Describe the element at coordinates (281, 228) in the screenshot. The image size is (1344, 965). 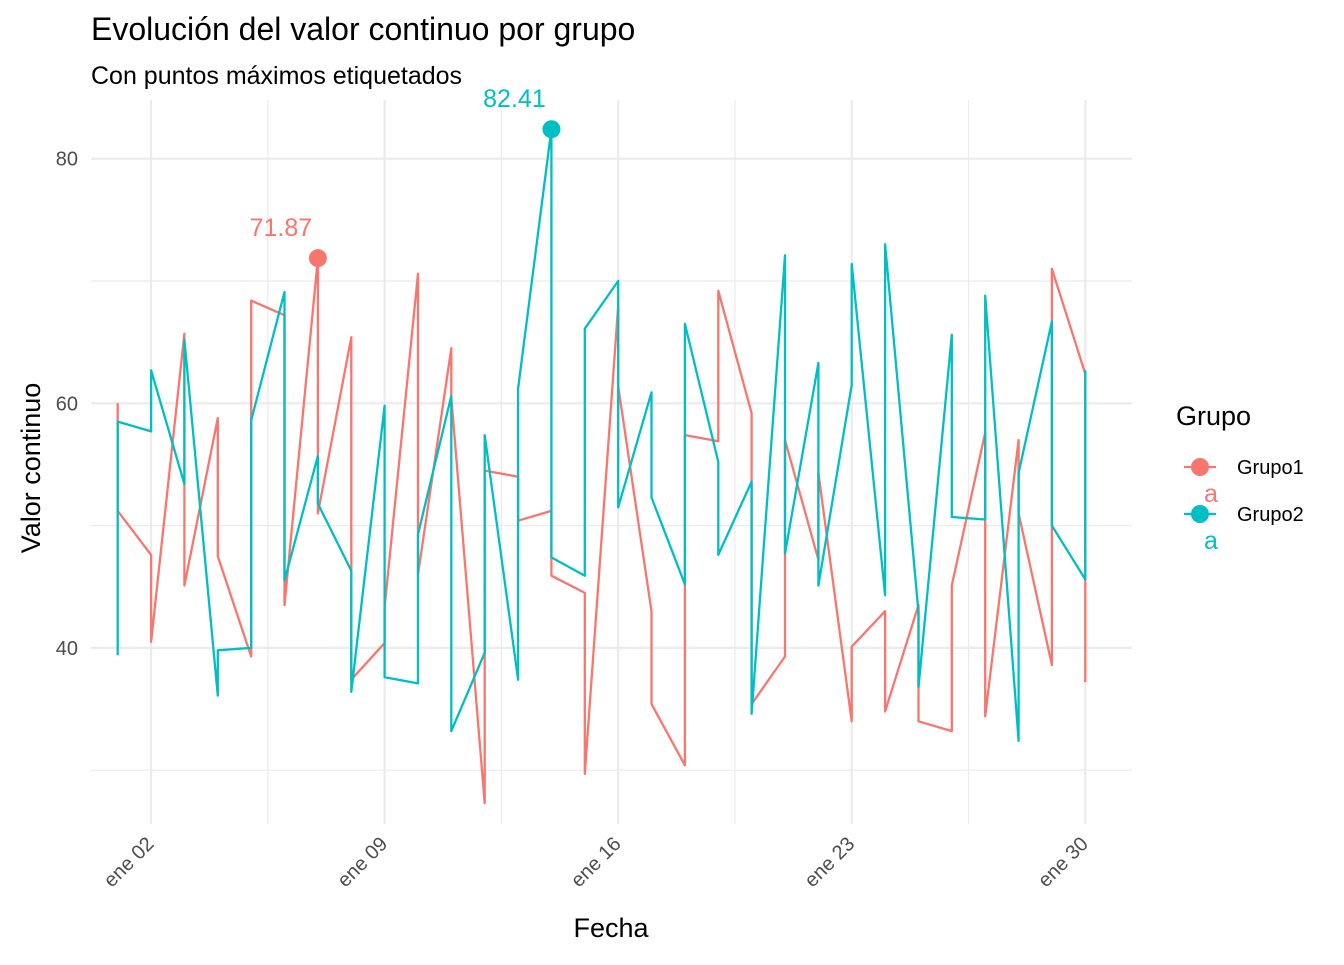
I see `max-label-grupo1: 71.87` at that location.